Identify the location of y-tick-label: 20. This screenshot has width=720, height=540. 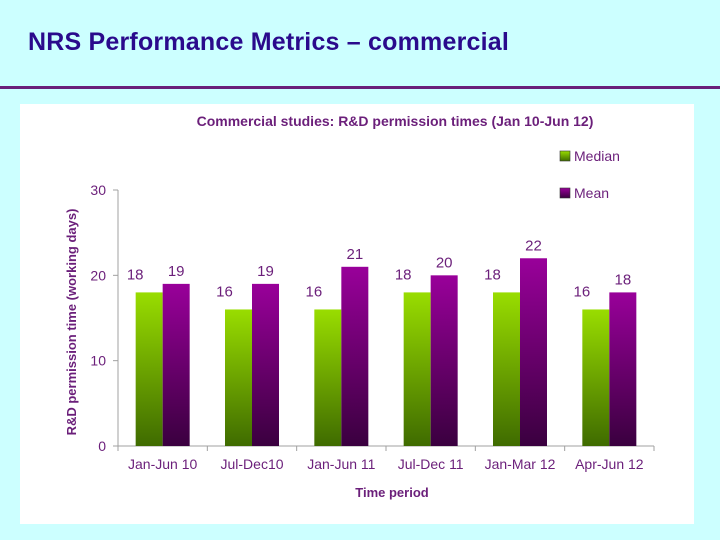
(98, 275).